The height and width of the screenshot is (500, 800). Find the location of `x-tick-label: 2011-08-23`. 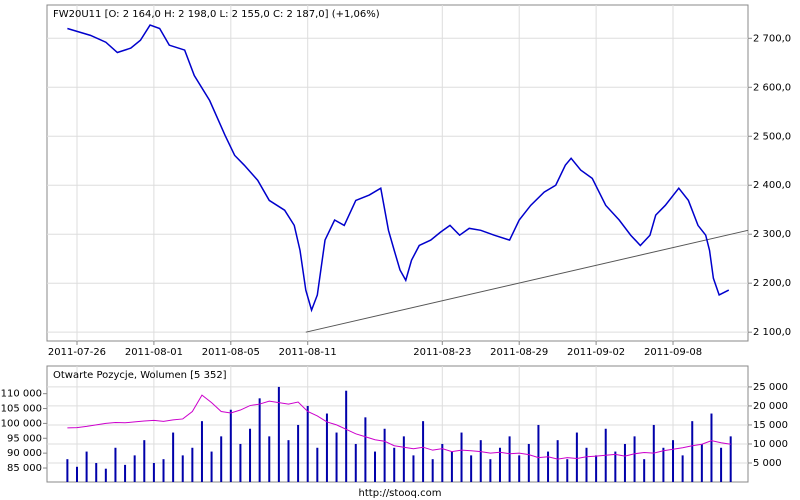

x-tick-label: 2011-08-23 is located at coordinates (442, 352).